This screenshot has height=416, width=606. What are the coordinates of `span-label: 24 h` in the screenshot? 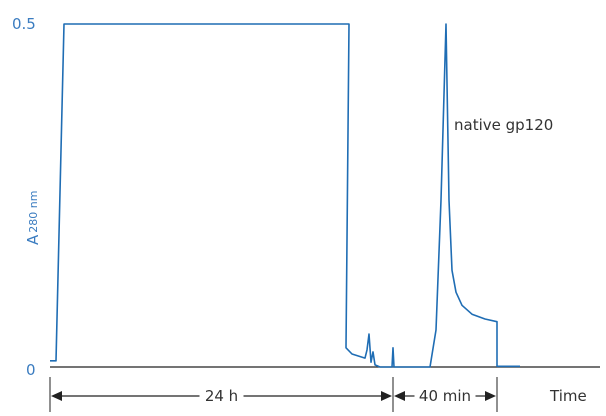 It's located at (221, 396).